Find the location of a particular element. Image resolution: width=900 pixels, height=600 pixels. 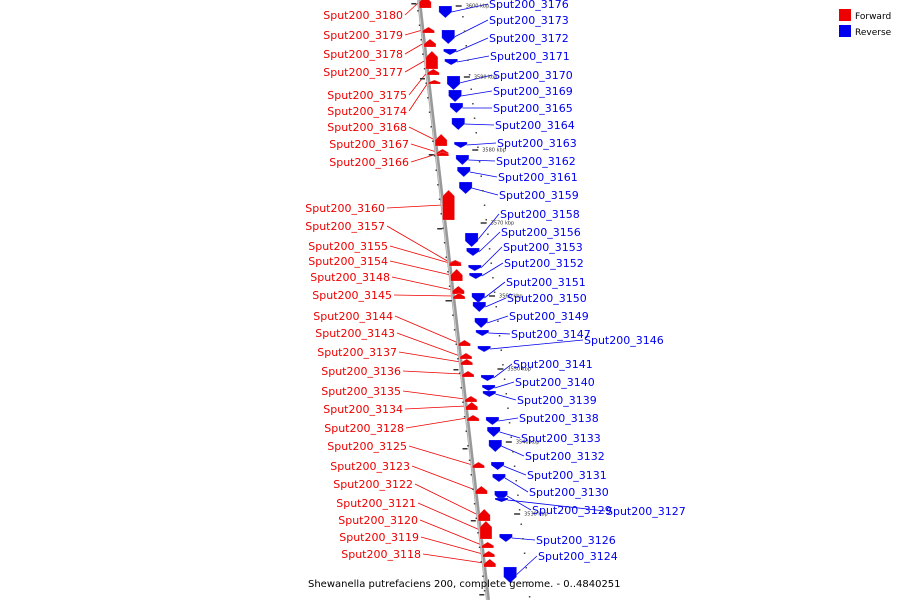

forward-gene-25-shape is located at coordinates (485, 530).